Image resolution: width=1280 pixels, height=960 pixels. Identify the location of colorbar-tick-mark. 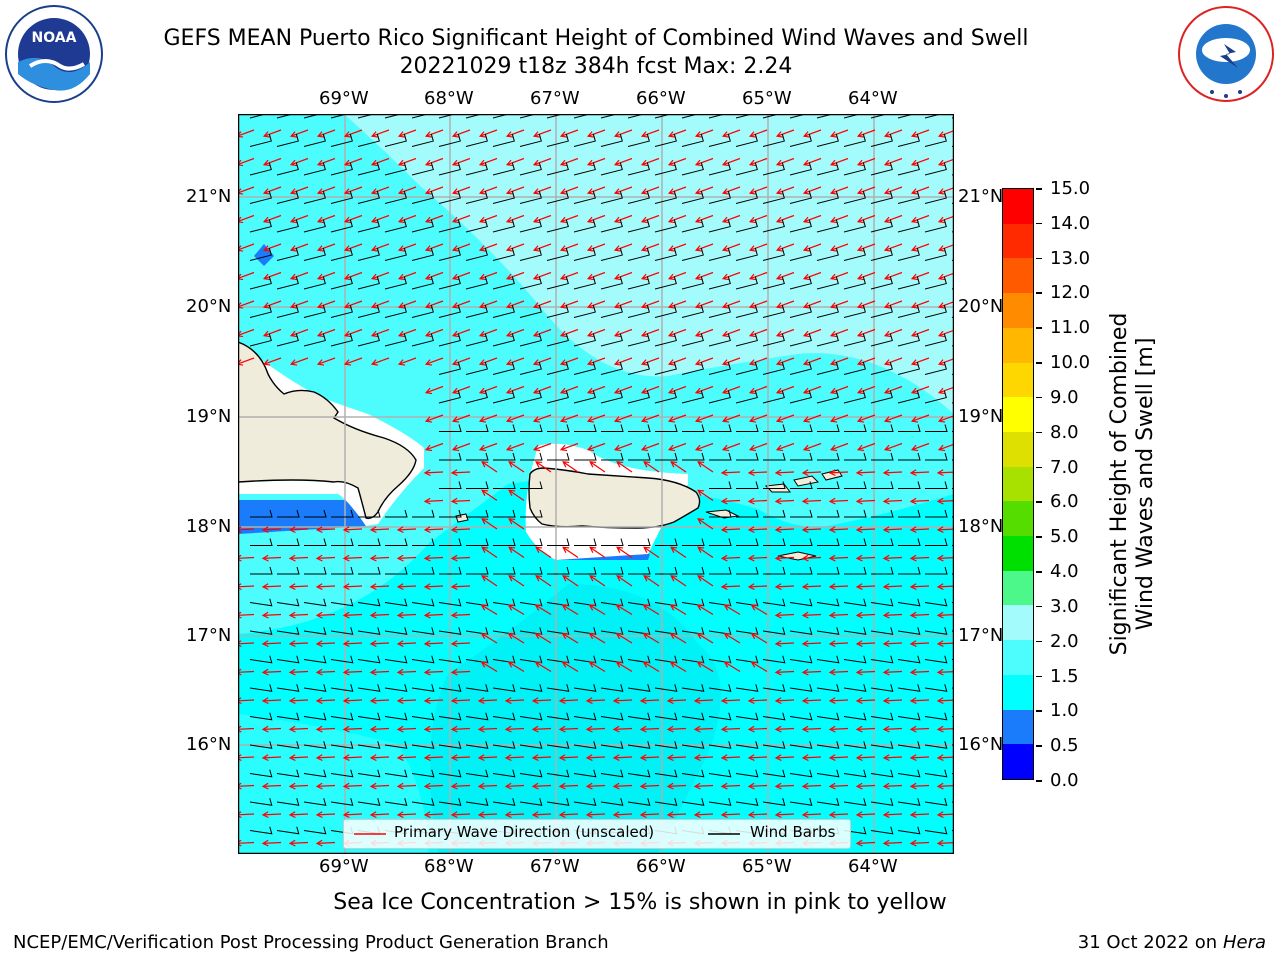
(1039, 293).